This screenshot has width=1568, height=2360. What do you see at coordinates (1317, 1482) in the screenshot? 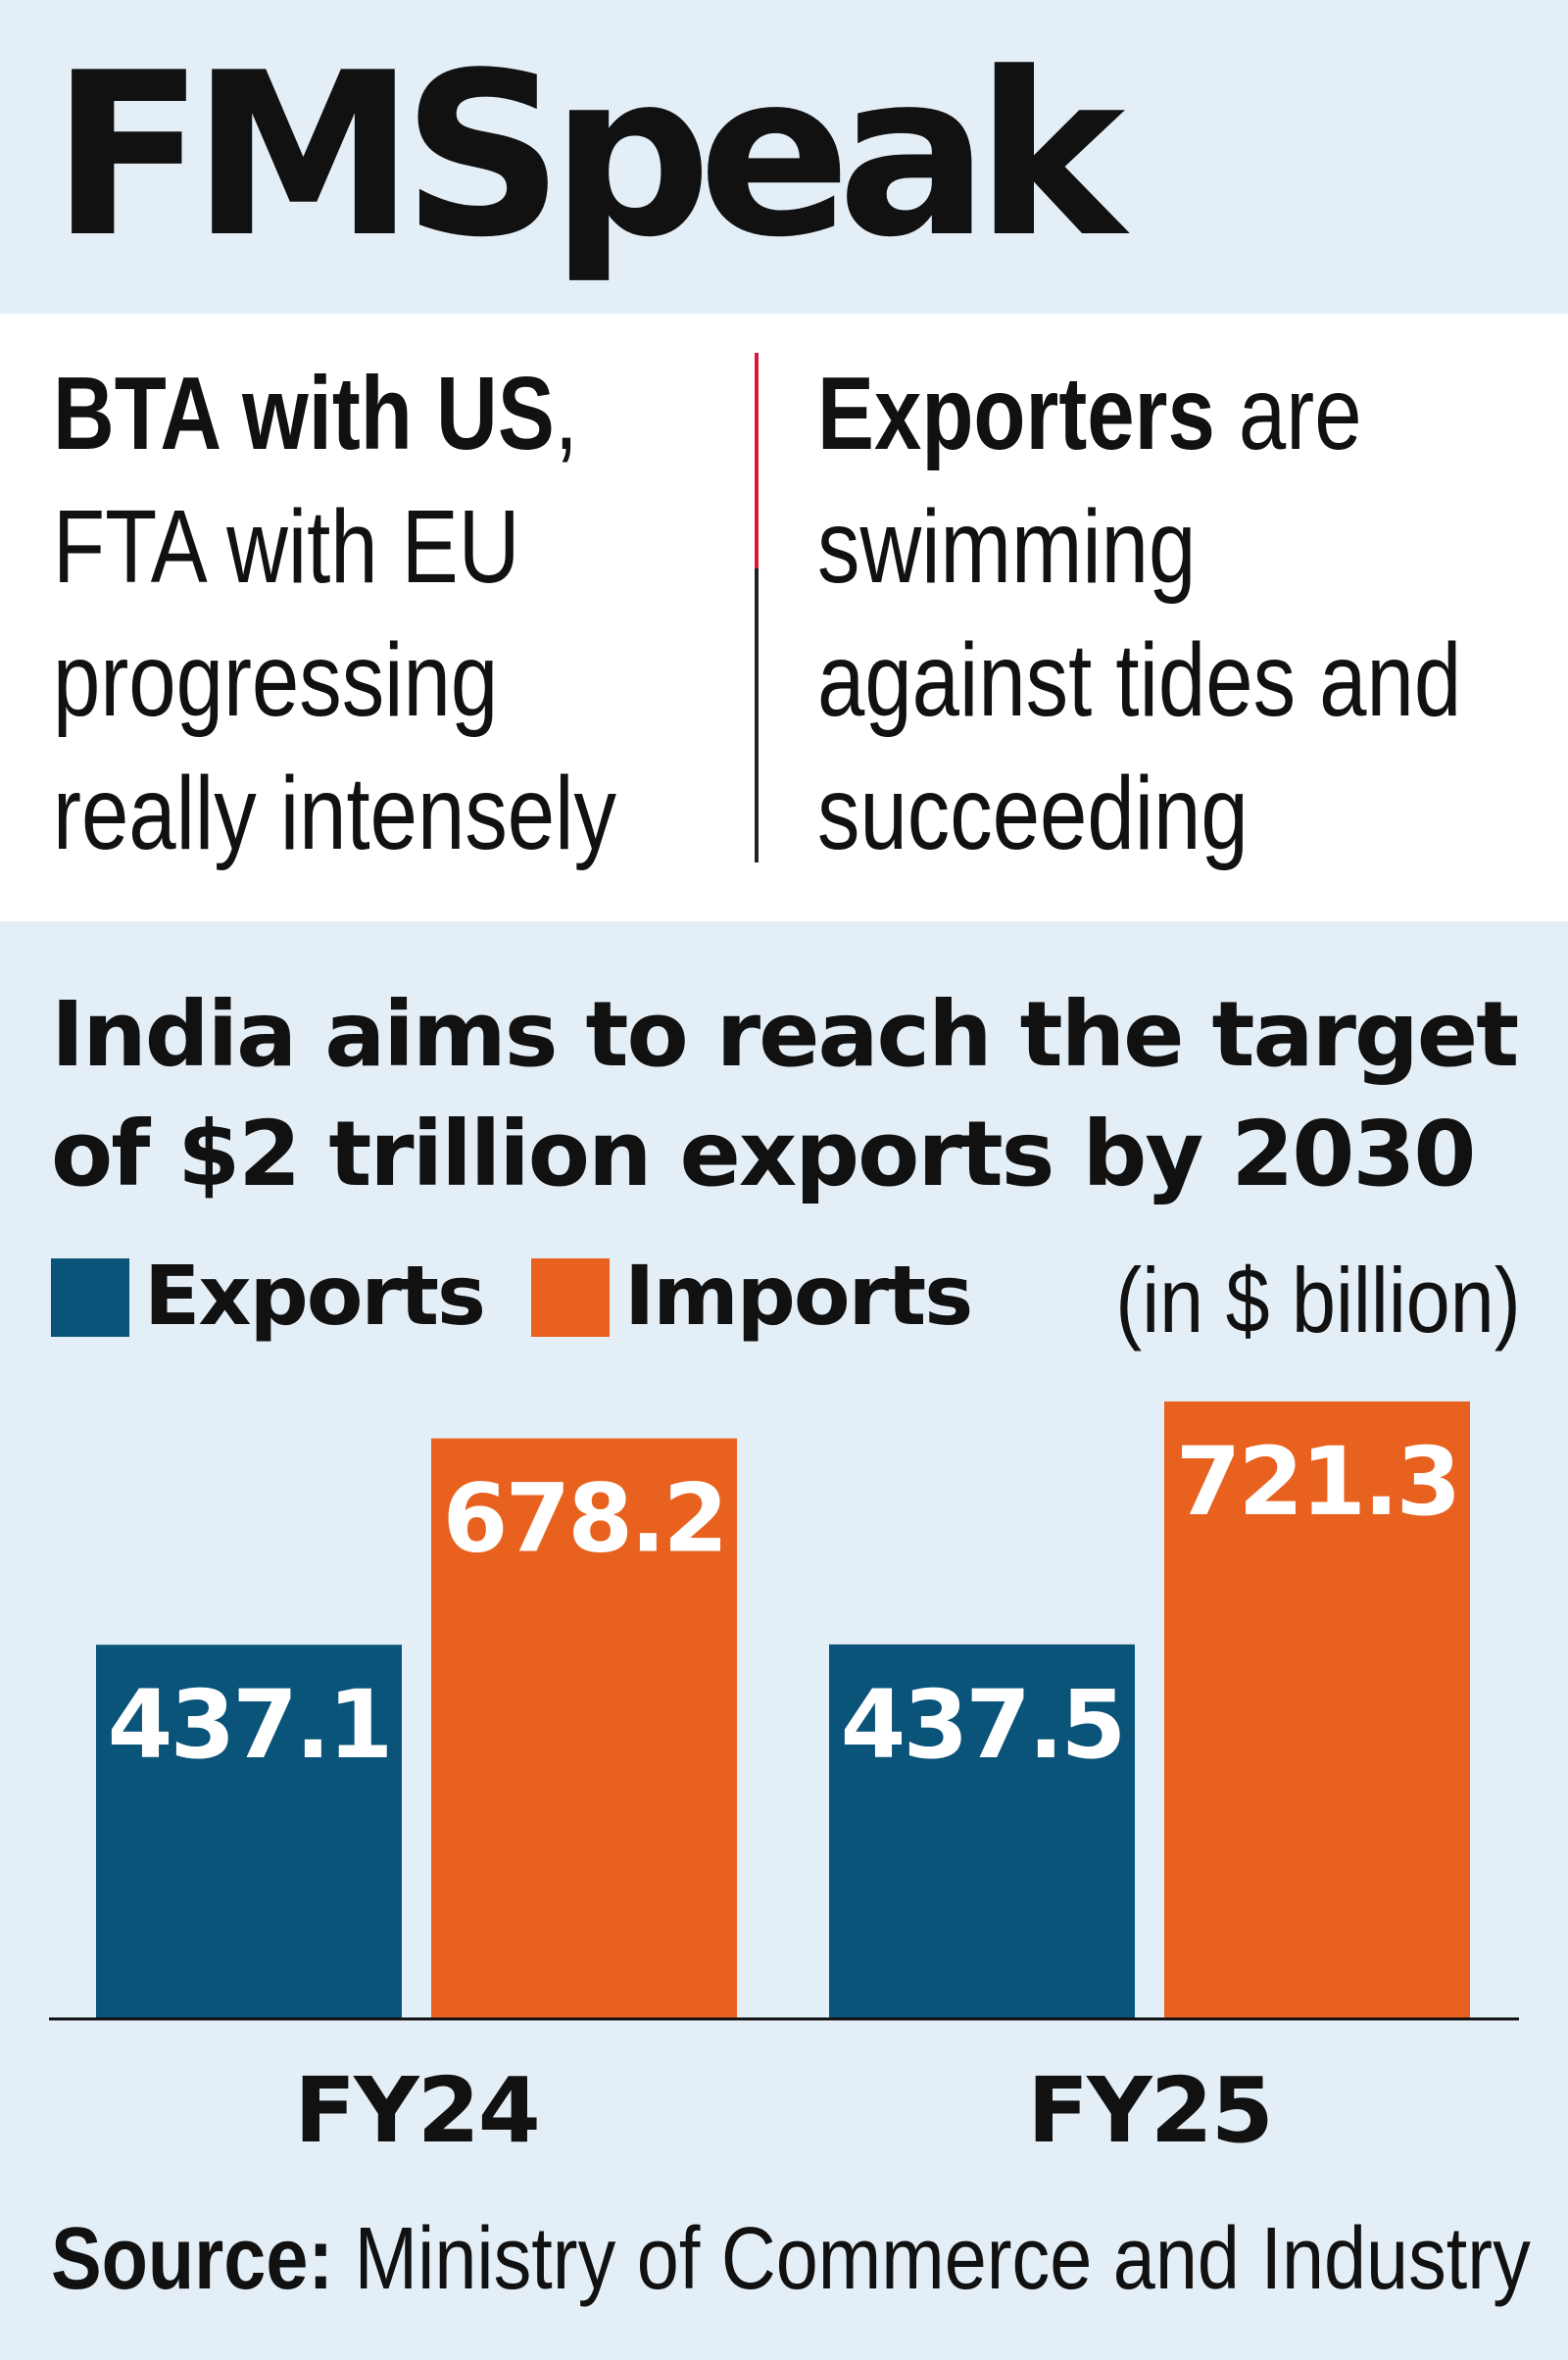
I see `value-label-imports-fy25: 721.3` at bounding box center [1317, 1482].